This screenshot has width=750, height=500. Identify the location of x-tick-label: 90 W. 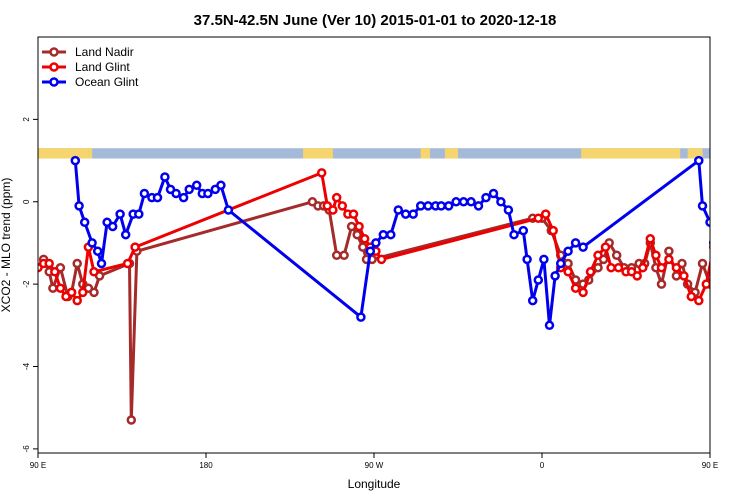
(374, 465).